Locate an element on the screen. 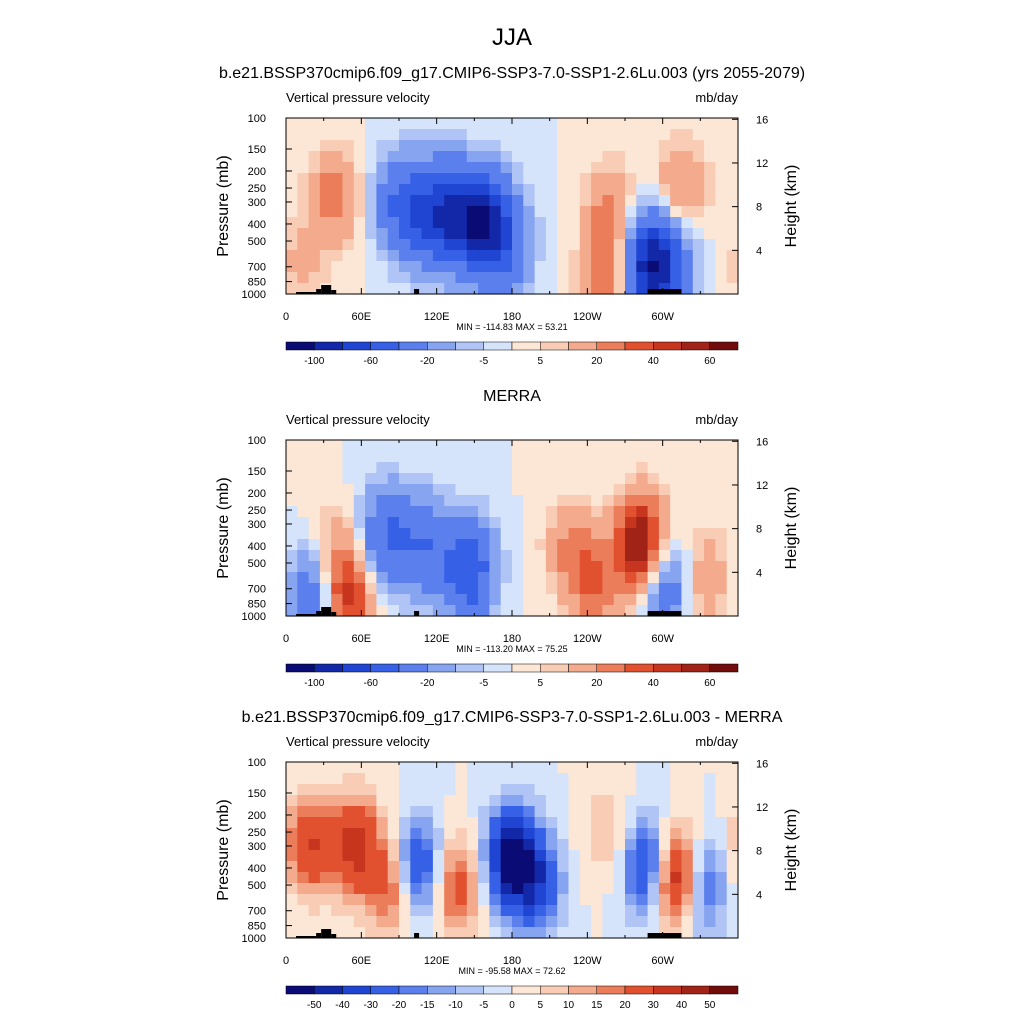  x-tick-label: 120E is located at coordinates (437, 961).